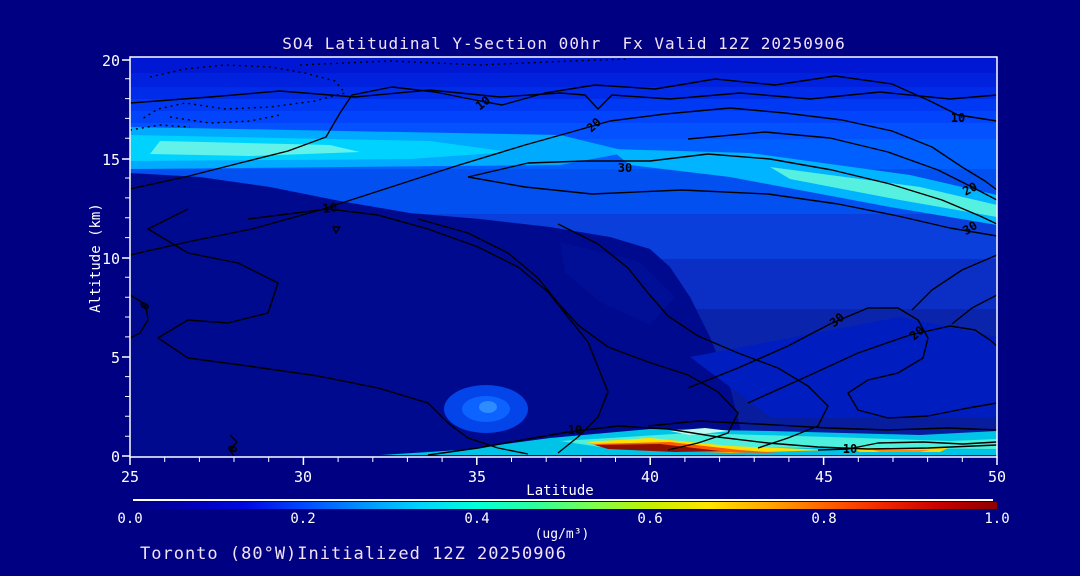  What do you see at coordinates (353, 554) in the screenshot?
I see `init-caption: Toronto (80°W)Initialized 12Z 20250906` at bounding box center [353, 554].